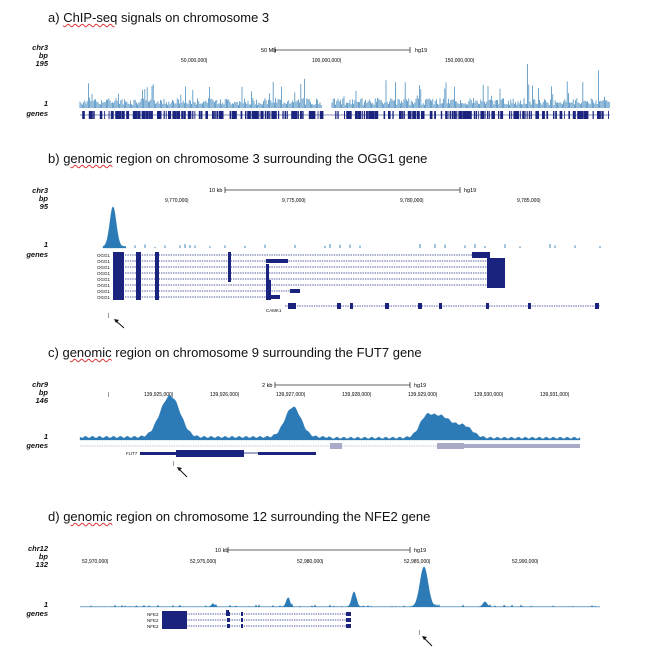 The image size is (650, 650). I want to click on panel-c-exon-light, so click(450, 446).